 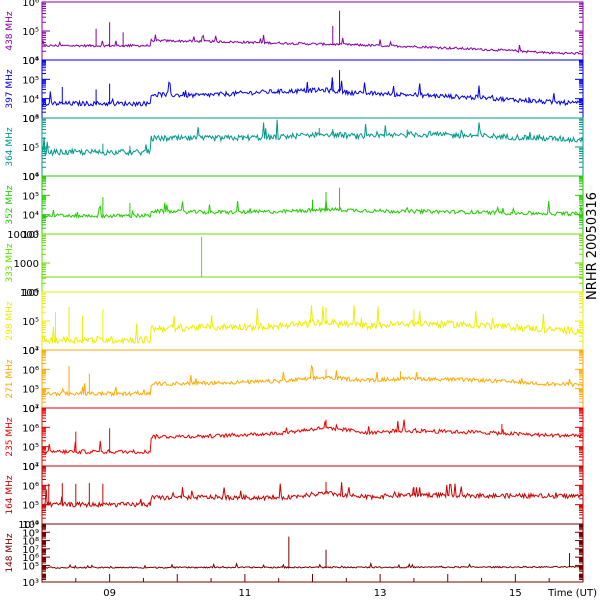 I want to click on frequency-label: 271 MHz, so click(x=10, y=379).